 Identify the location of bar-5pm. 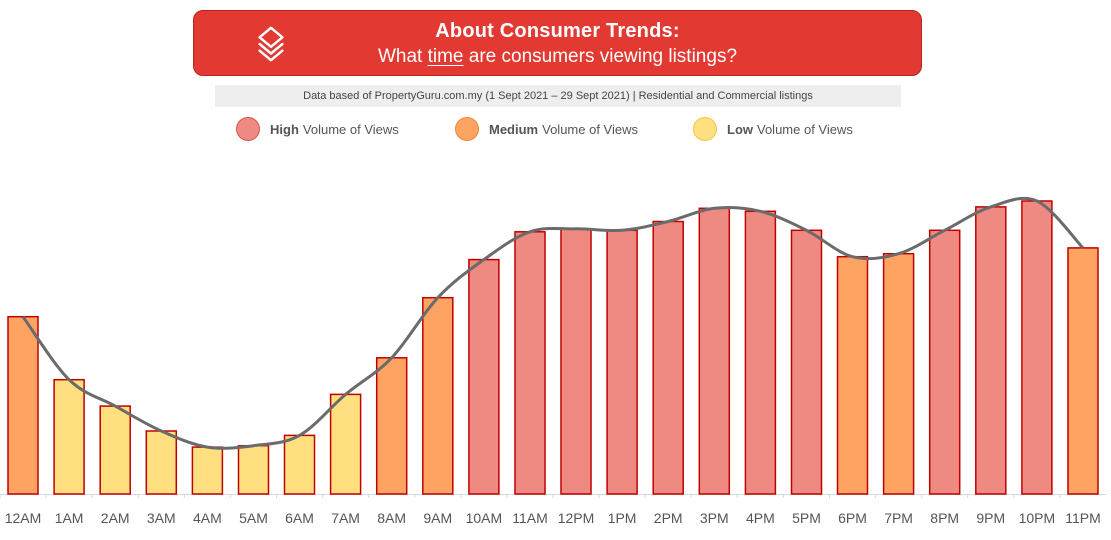
(806, 362).